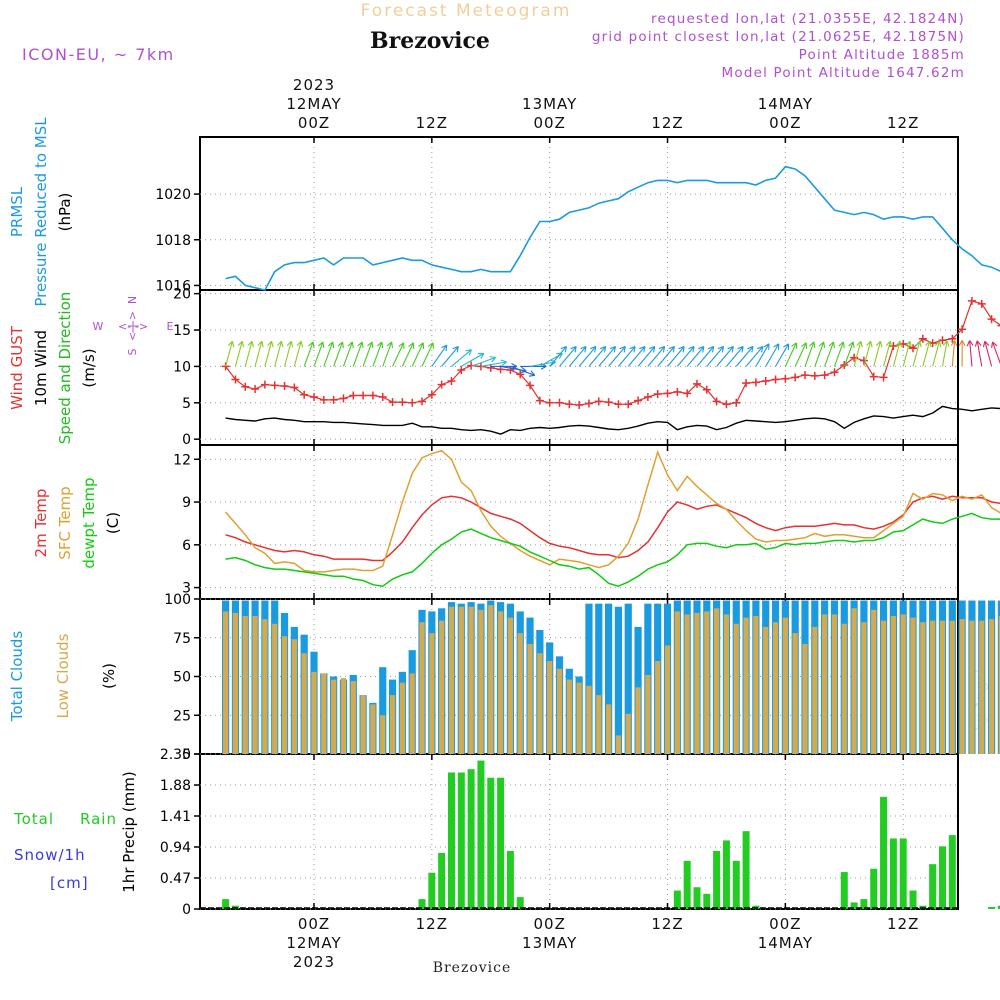  I want to click on ytick-label: 3, so click(186, 589).